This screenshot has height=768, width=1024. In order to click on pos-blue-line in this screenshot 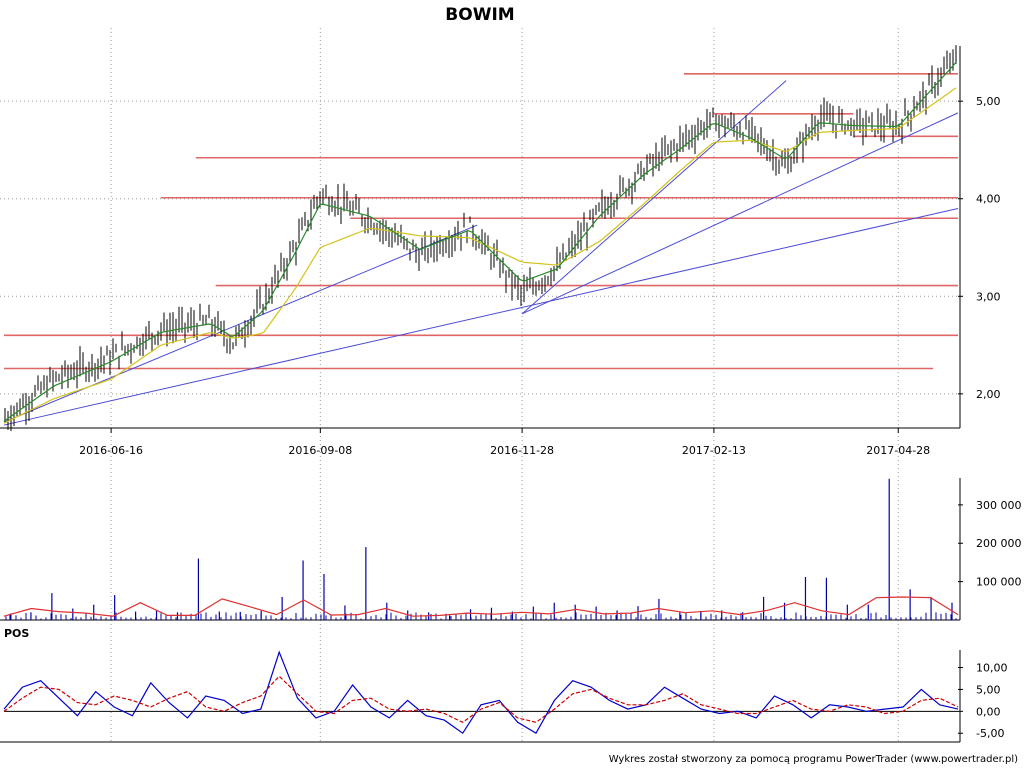, I will do `click(481, 692)`.